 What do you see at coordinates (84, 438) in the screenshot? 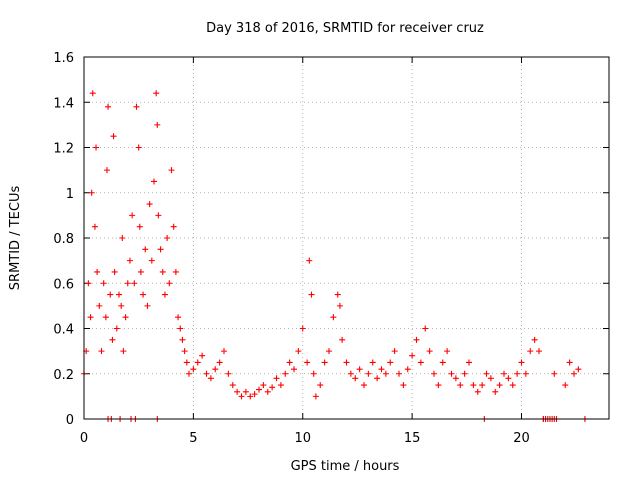
I see `x-tick-label: 0` at bounding box center [84, 438].